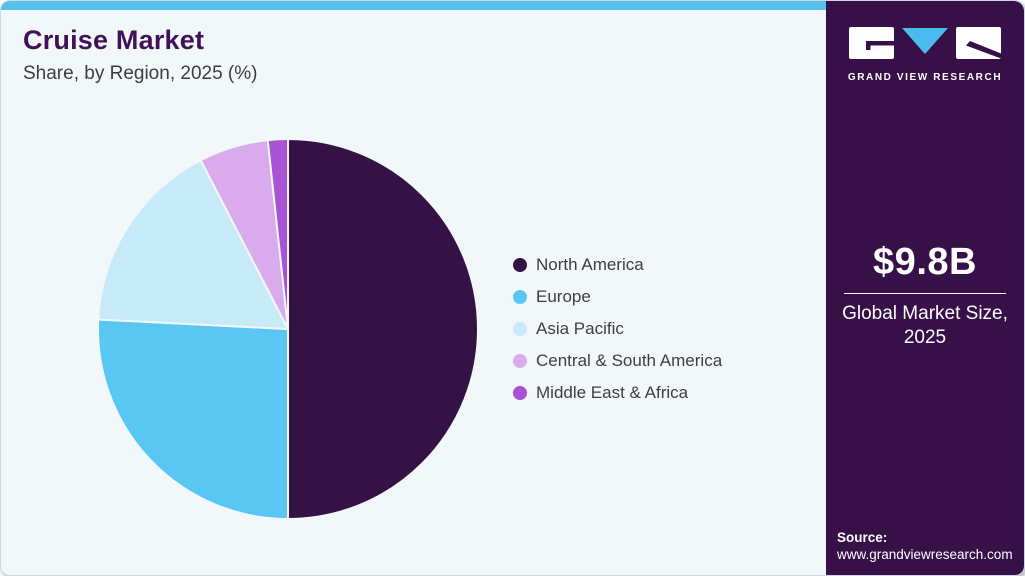 The height and width of the screenshot is (576, 1025). I want to click on page-title: Cruise Market, so click(114, 40).